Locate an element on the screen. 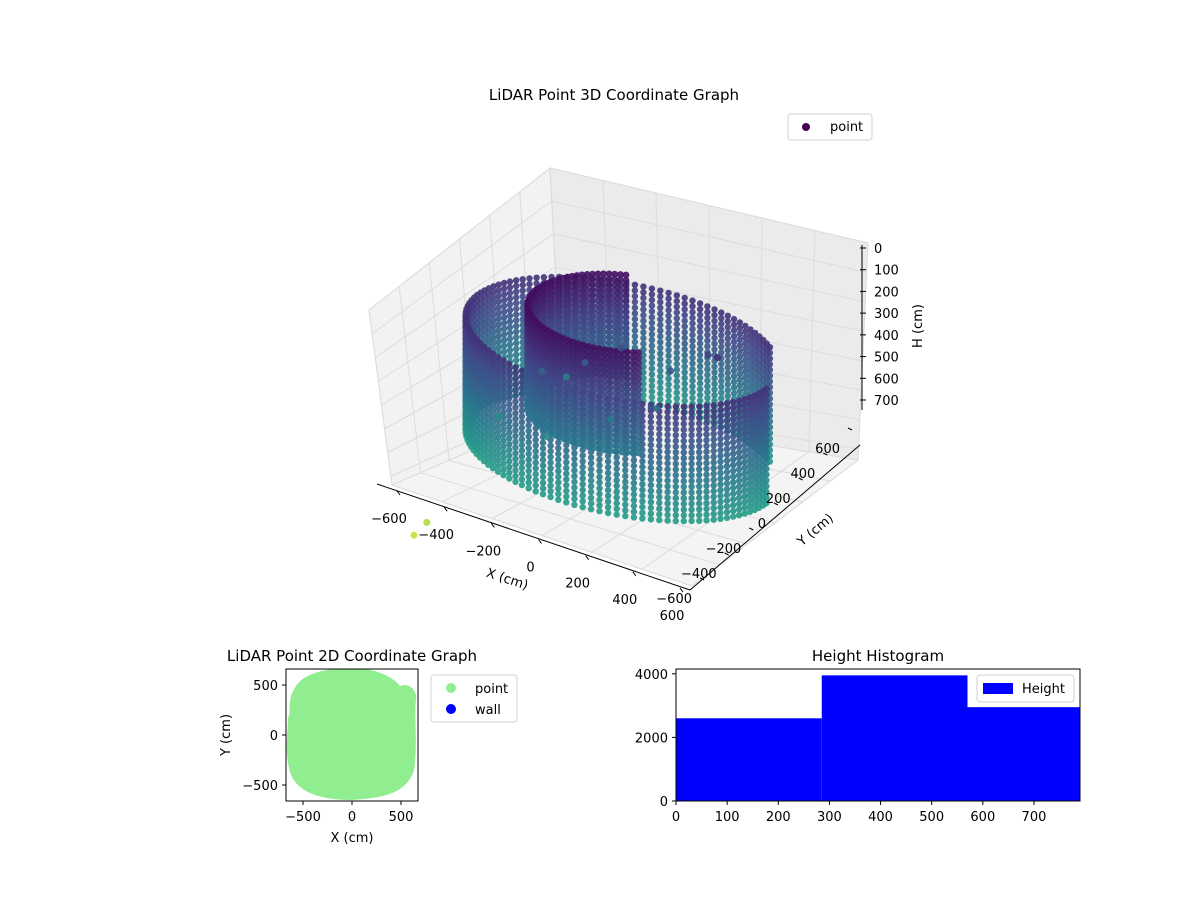 The image size is (1200, 900). y-tick-label: −500 is located at coordinates (260, 786).